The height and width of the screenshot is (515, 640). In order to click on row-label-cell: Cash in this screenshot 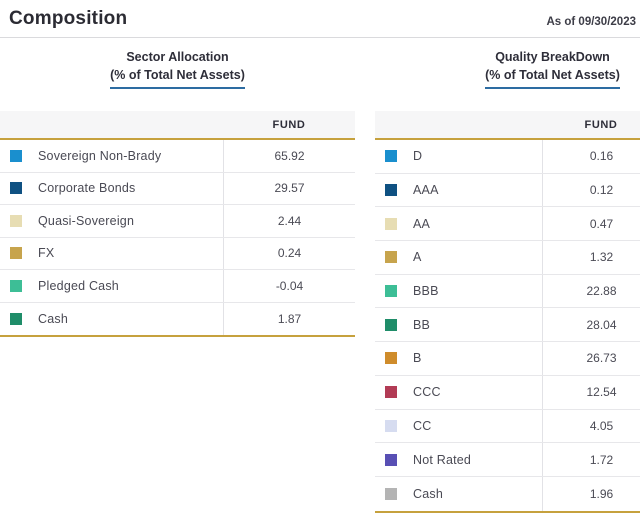, I will do `click(458, 494)`.